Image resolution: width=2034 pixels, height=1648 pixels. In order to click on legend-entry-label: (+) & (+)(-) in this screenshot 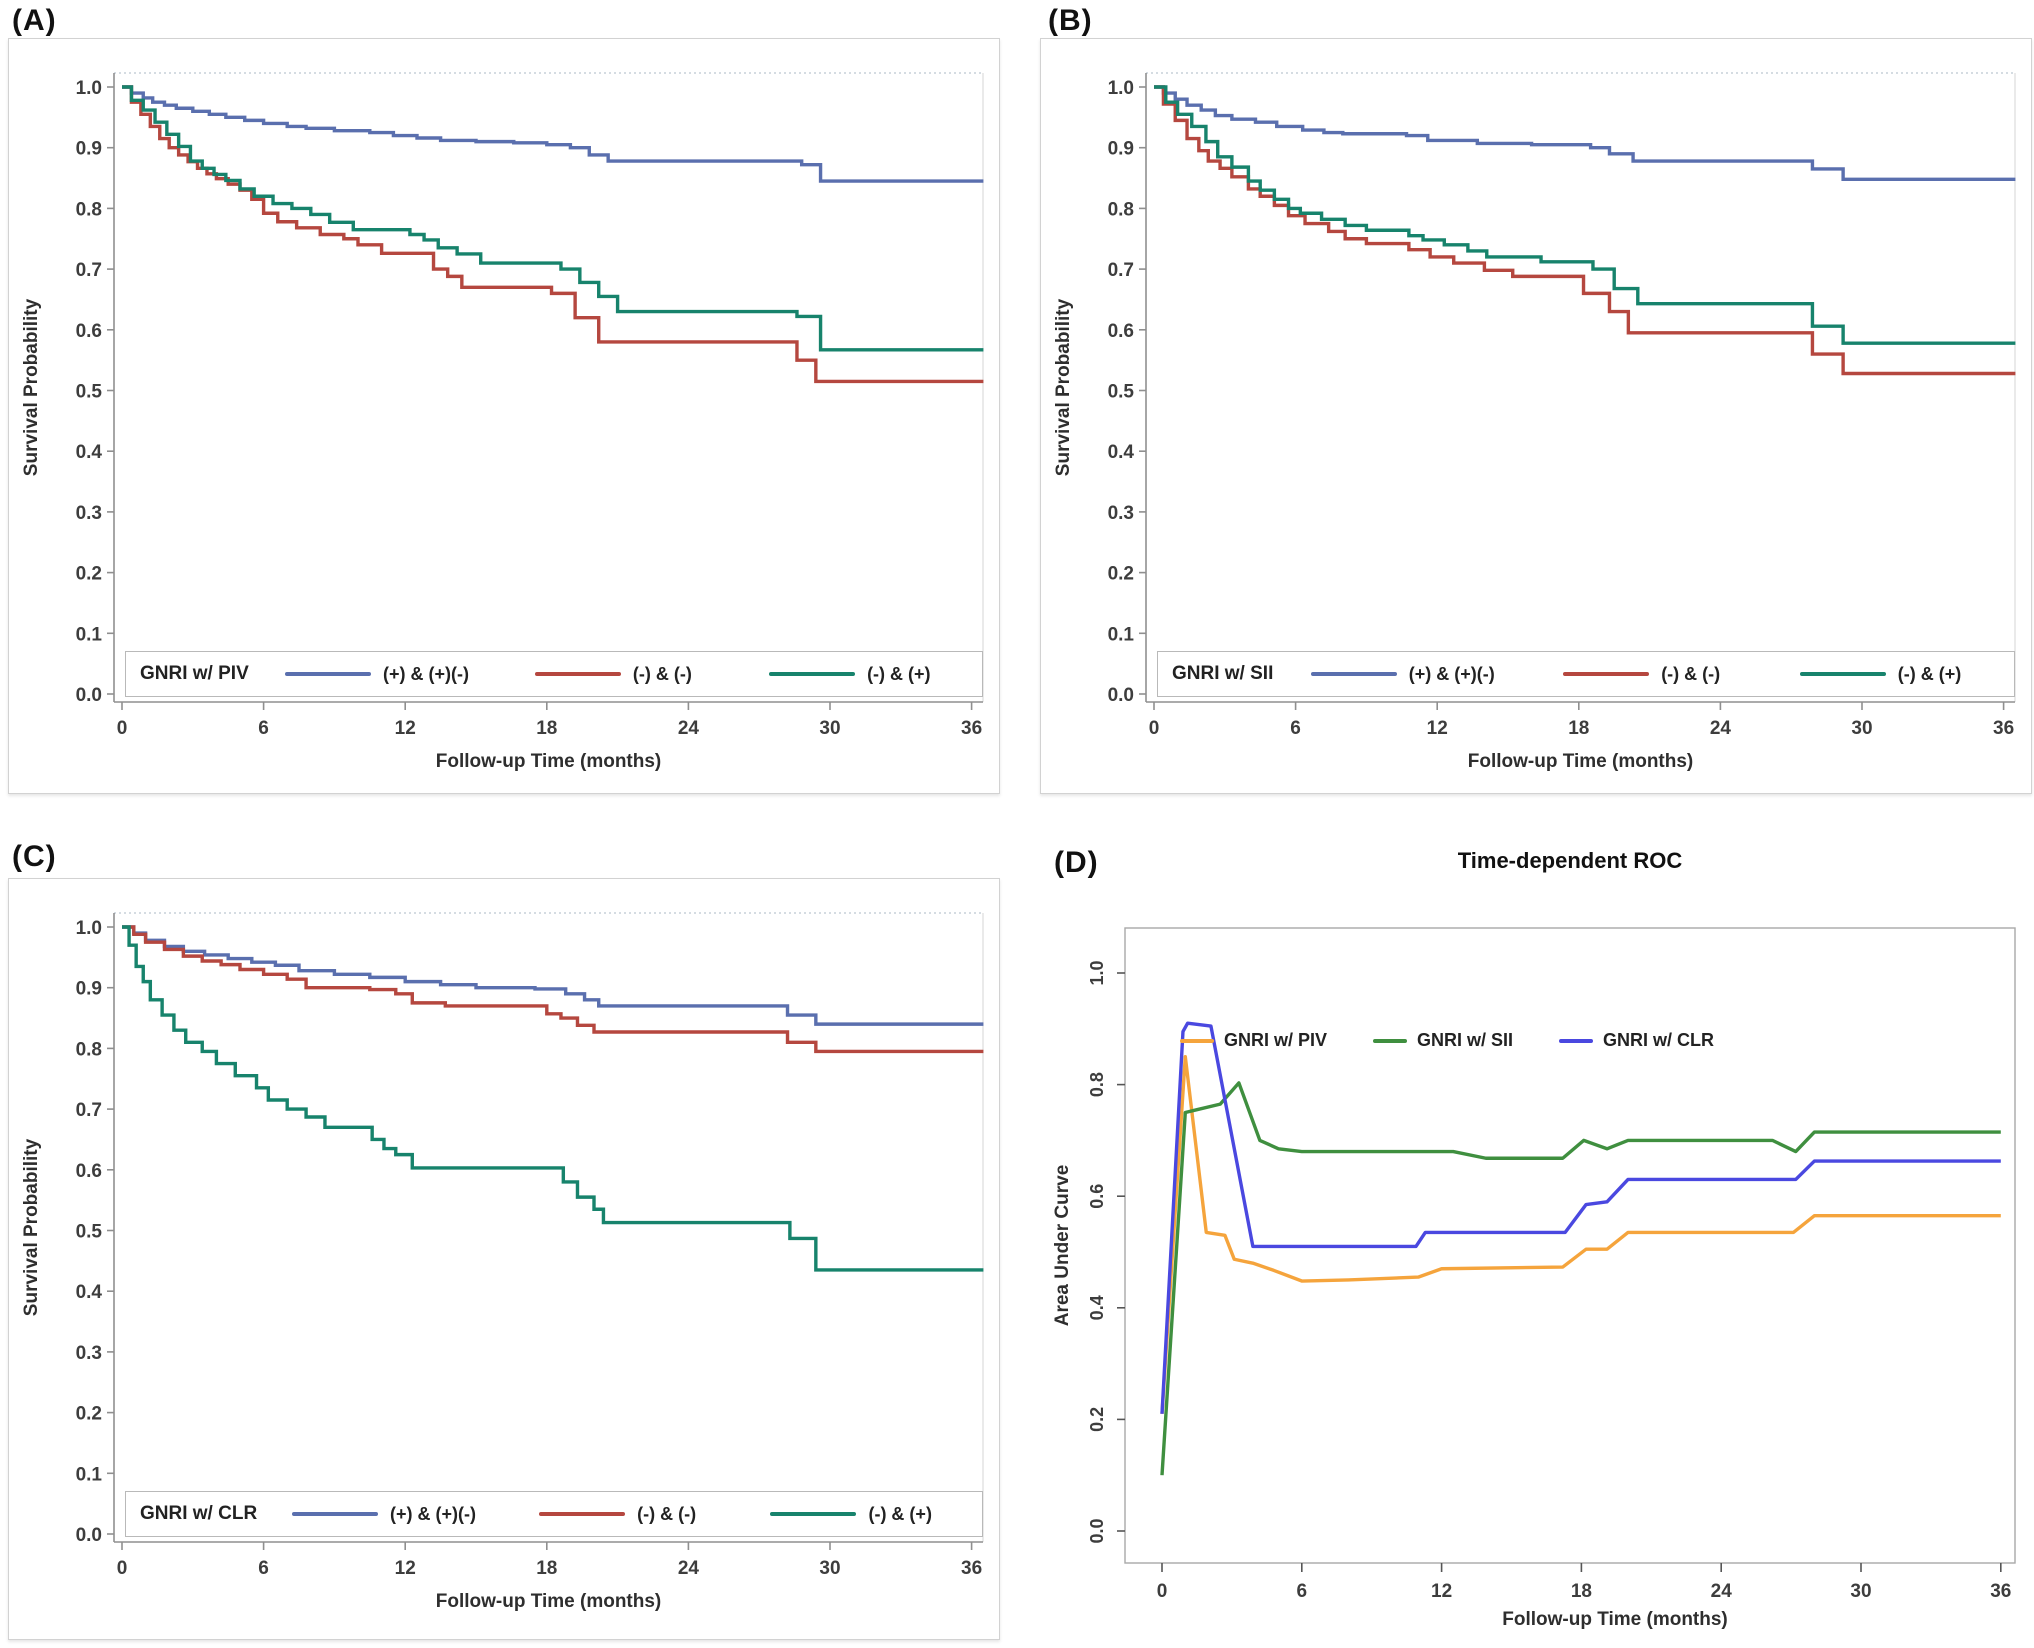, I will do `click(1451, 673)`.